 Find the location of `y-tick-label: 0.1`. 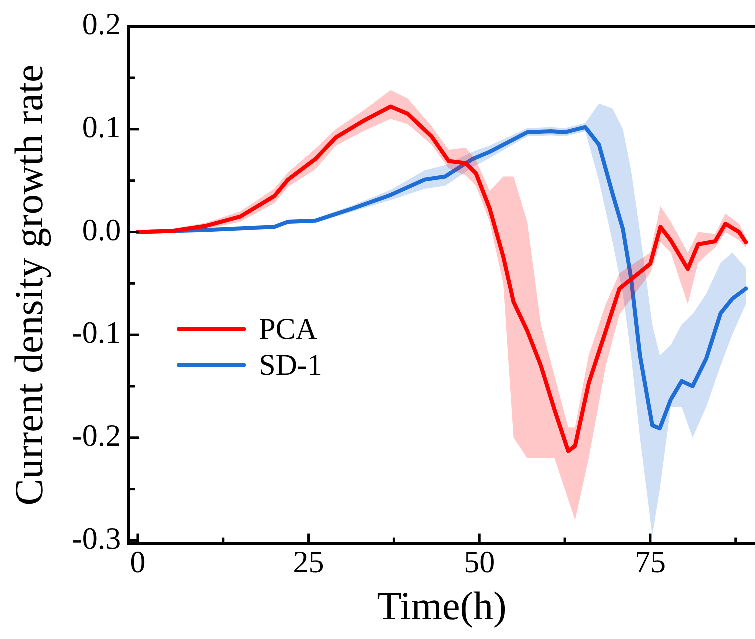

y-tick-label: 0.1 is located at coordinates (102, 127).